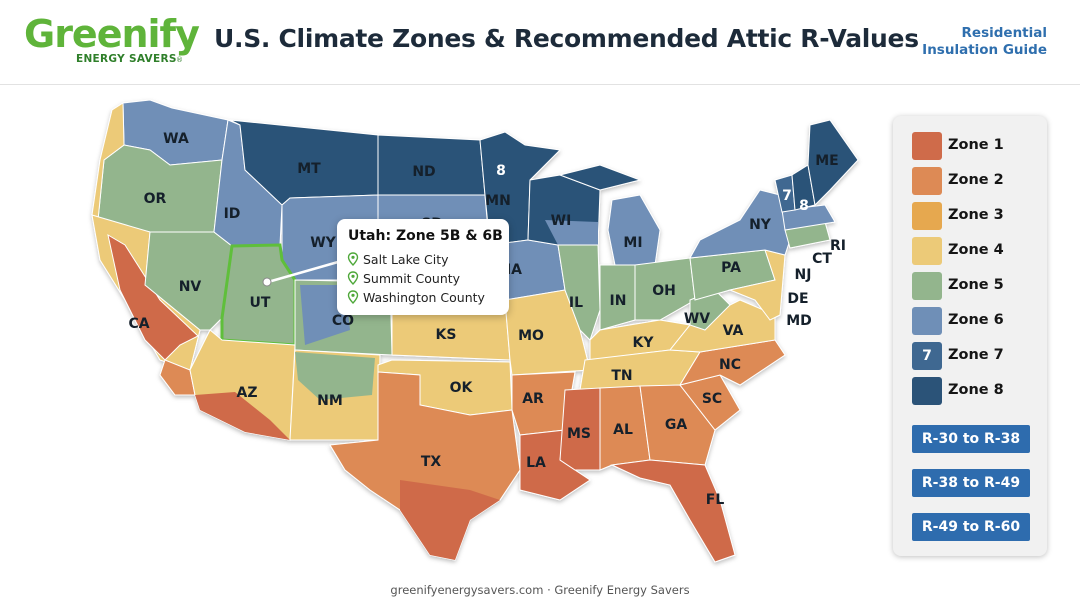 Image resolution: width=1080 pixels, height=603 pixels. Describe the element at coordinates (927, 216) in the screenshot. I see `zone-3-swatch` at that location.